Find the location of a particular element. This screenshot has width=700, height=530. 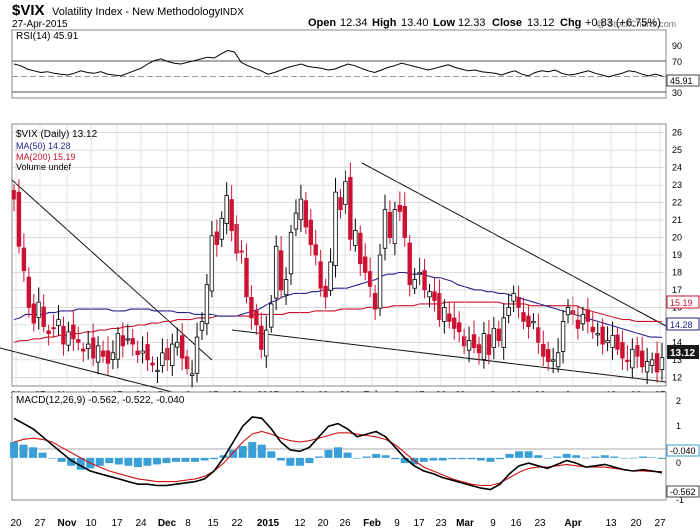

price-legend-ma50: MA(50) 14.28 is located at coordinates (43, 146).